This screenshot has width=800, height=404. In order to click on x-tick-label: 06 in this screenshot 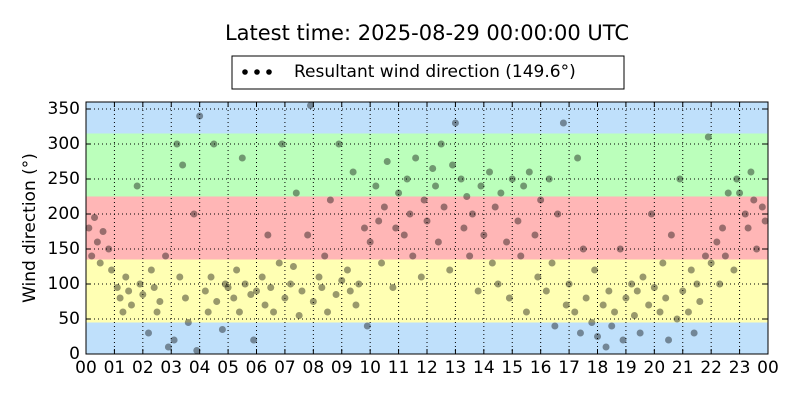, I will do `click(257, 368)`.